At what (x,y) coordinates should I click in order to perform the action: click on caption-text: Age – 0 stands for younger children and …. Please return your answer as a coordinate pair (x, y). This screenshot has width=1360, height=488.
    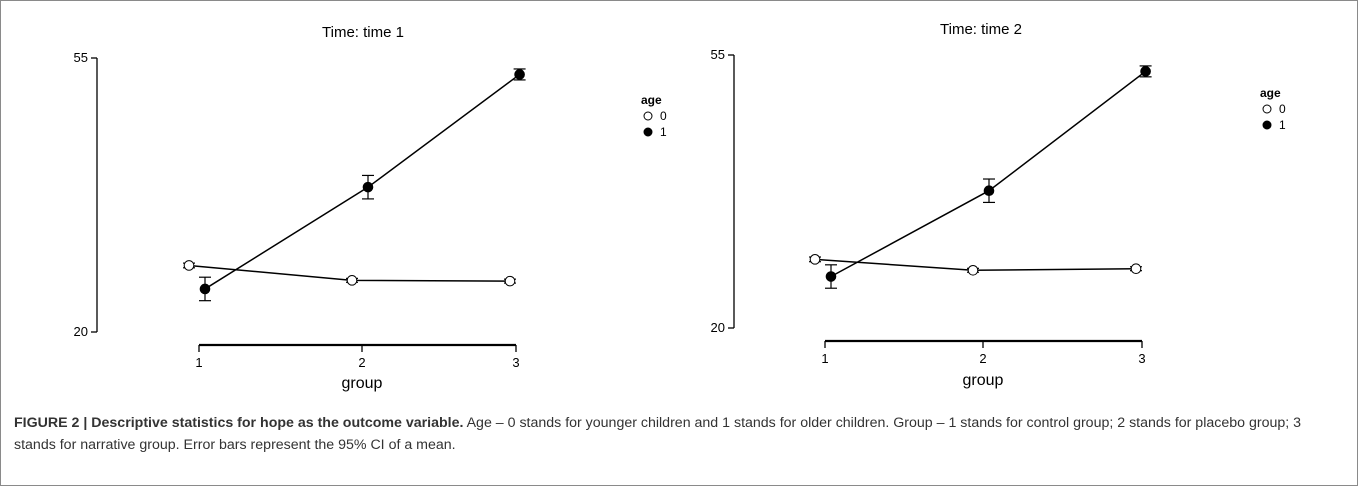
    Looking at the image, I should click on (658, 434).